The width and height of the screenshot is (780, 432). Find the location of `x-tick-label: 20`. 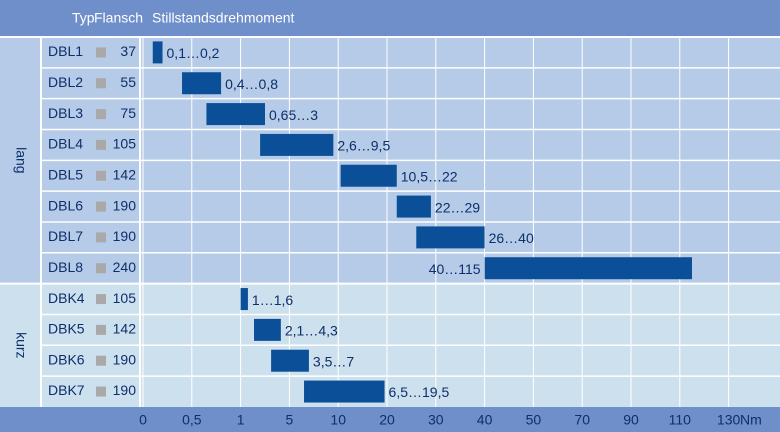

x-tick-label: 20 is located at coordinates (387, 420).